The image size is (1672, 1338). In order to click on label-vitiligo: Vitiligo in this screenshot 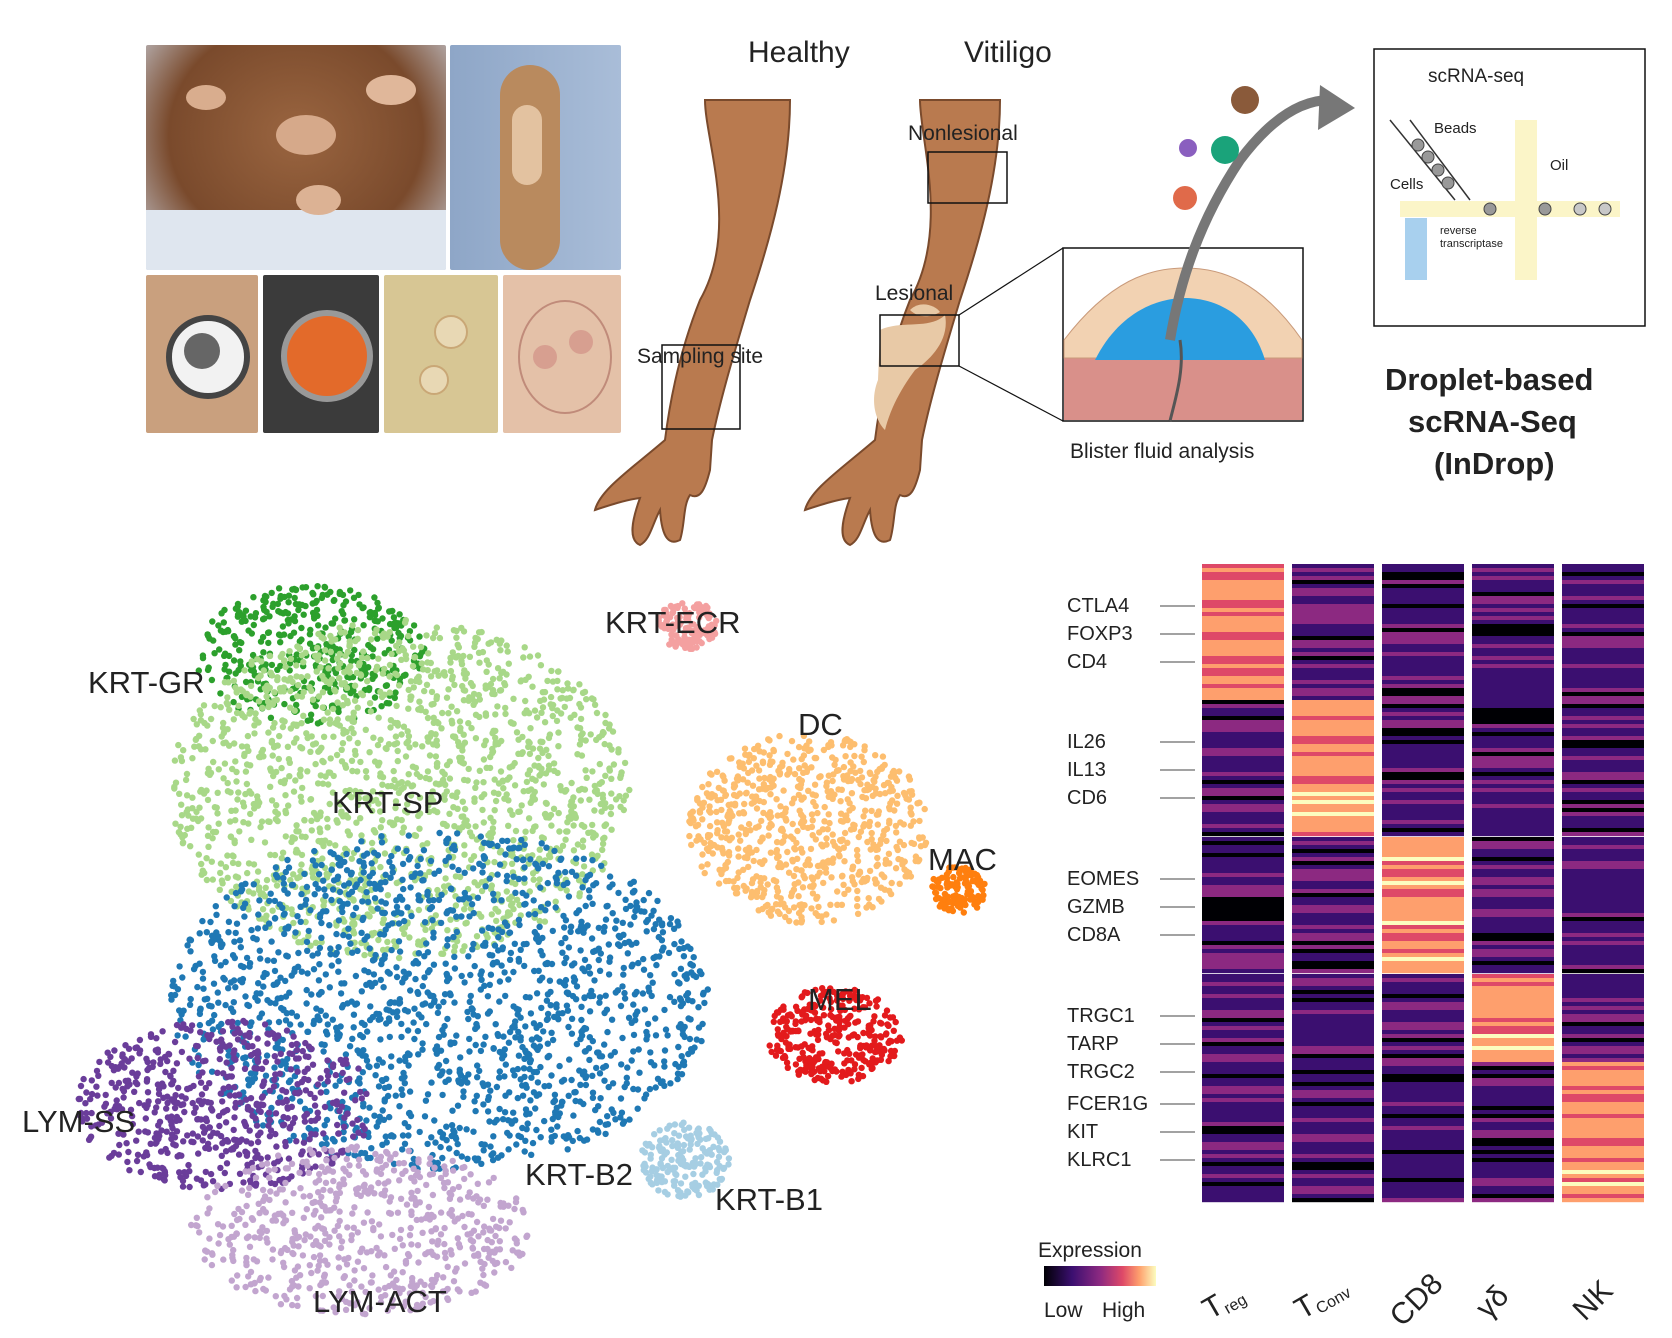, I will do `click(1008, 52)`.